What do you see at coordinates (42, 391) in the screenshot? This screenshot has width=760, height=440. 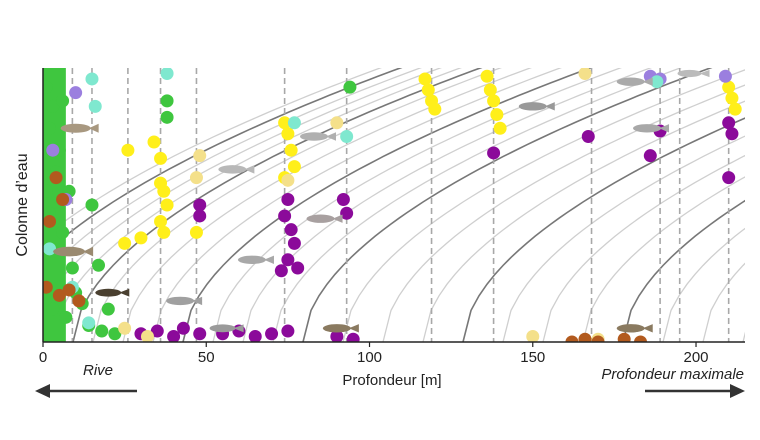 I see `arrow-left-head` at bounding box center [42, 391].